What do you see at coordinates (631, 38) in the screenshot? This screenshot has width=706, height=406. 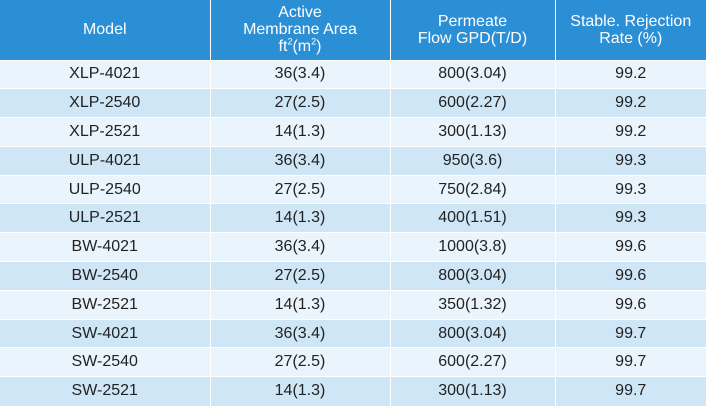 I see `header-rejection-line2: Rate (%)` at bounding box center [631, 38].